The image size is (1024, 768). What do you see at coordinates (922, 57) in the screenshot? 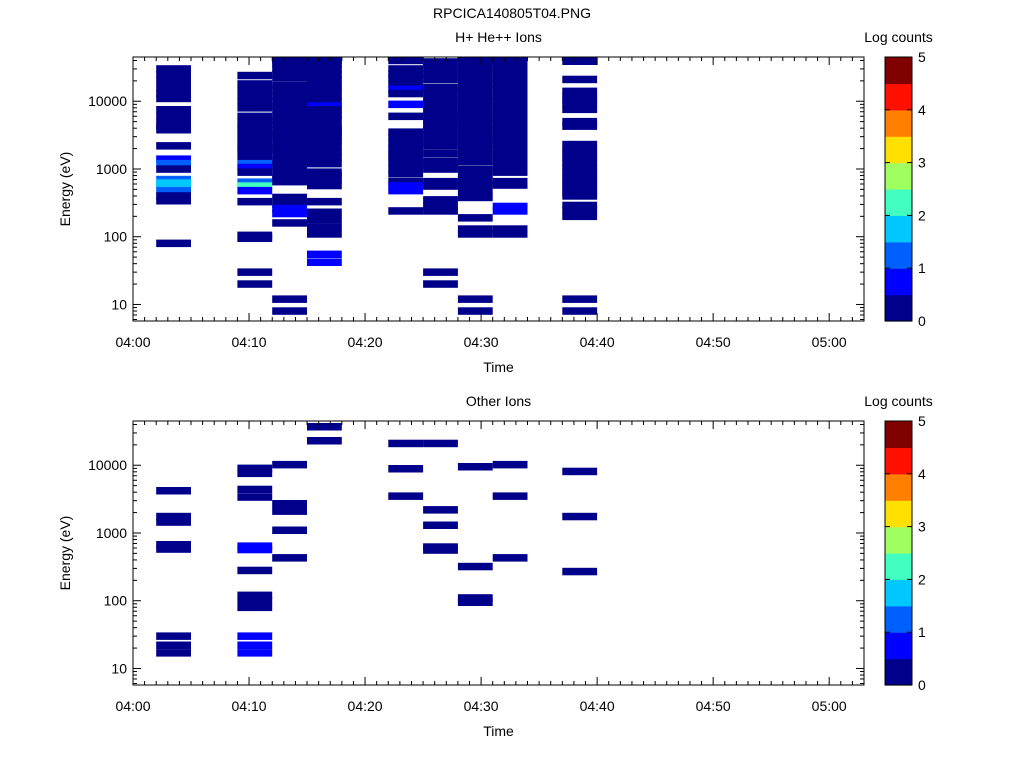
I see `colorbar-tick-label: 5` at bounding box center [922, 57].